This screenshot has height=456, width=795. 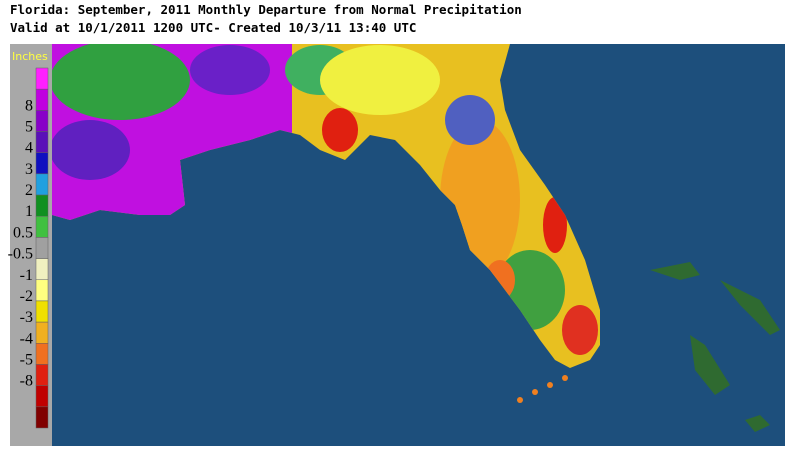 I want to click on legend: 8 5 4 3 2 1 0.5 -0.5 -1 -2 -3 -4 -5 -8, so click(x=28, y=248).